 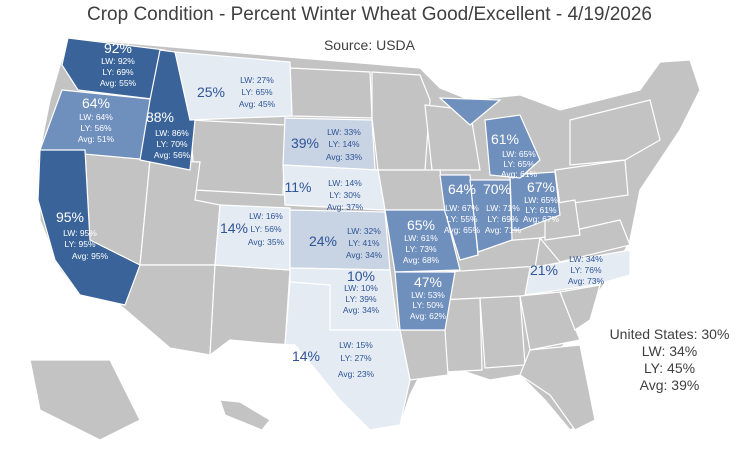 I want to click on state-MO, so click(x=422, y=241).